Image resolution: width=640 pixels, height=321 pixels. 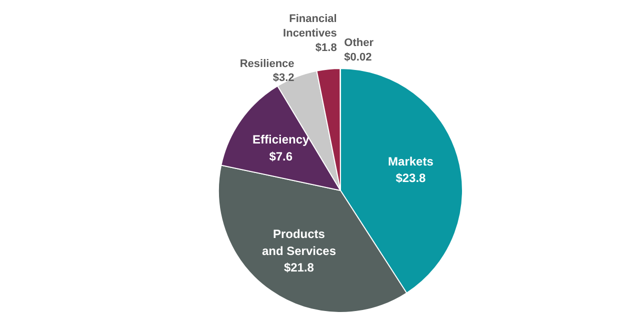 I want to click on slice-label: Other, so click(x=359, y=43).